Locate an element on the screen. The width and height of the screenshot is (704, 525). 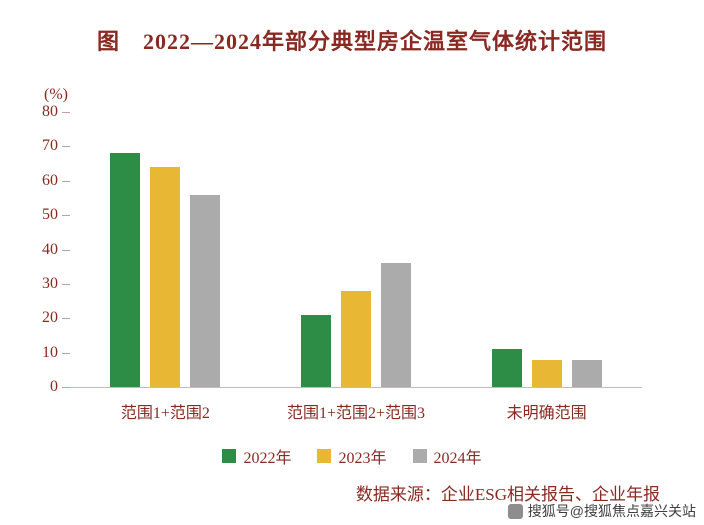
x-category-label: 未明确范围 is located at coordinates (546, 413).